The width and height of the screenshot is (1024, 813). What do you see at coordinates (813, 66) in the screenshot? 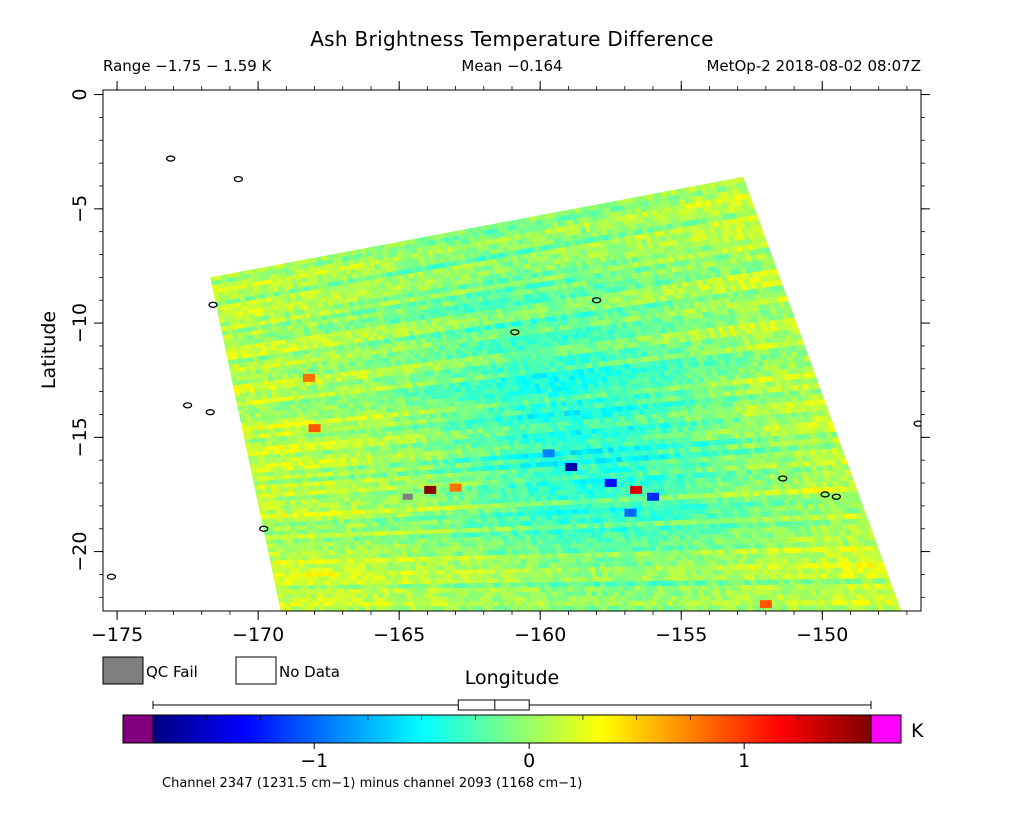
I see `subtitle-source: MetOp-2 2018-08-02 08:07Z` at bounding box center [813, 66].